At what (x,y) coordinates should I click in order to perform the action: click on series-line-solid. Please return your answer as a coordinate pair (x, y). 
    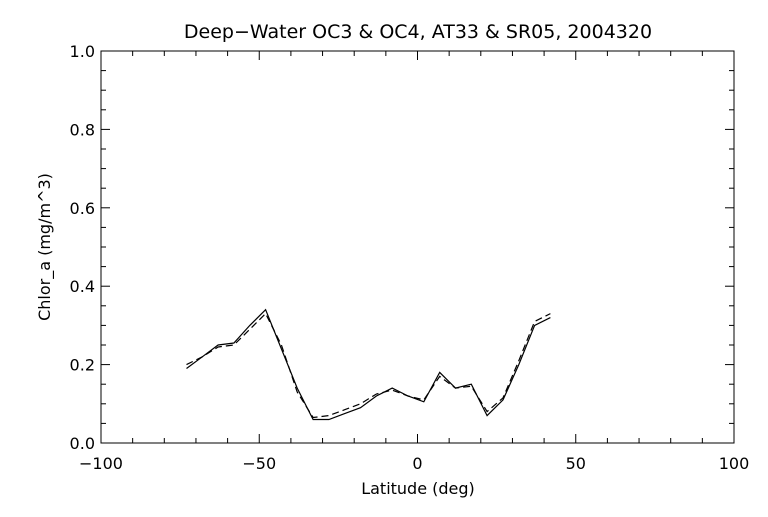
    Looking at the image, I should click on (368, 364).